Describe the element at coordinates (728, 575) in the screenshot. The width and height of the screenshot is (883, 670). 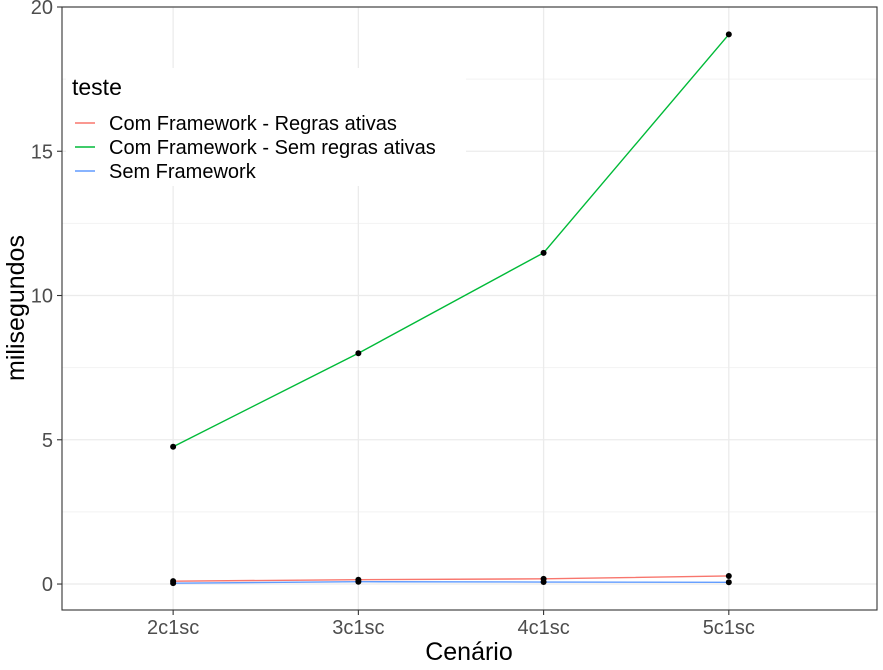
I see `data-point-s1-5c1sc` at that location.